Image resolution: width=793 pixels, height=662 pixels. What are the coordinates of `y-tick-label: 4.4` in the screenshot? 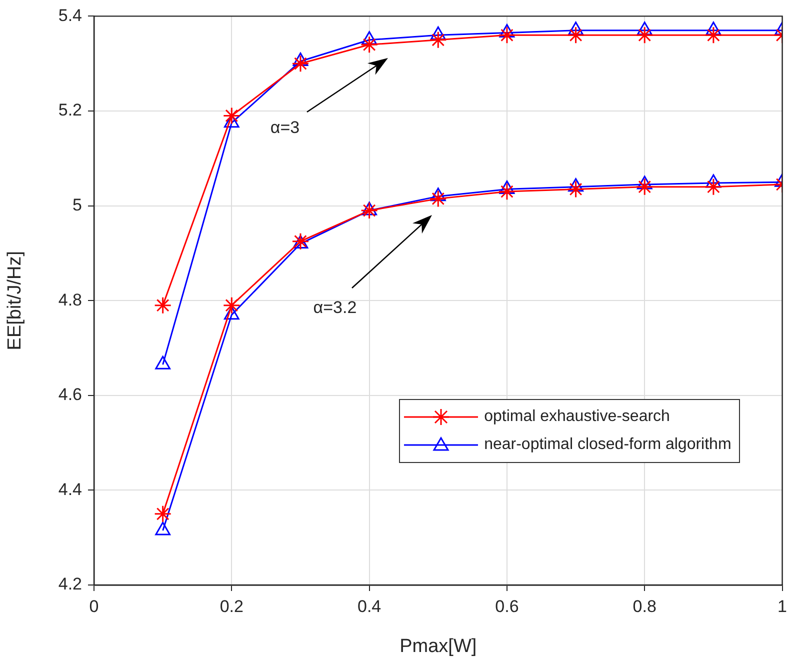 It's located at (70, 489).